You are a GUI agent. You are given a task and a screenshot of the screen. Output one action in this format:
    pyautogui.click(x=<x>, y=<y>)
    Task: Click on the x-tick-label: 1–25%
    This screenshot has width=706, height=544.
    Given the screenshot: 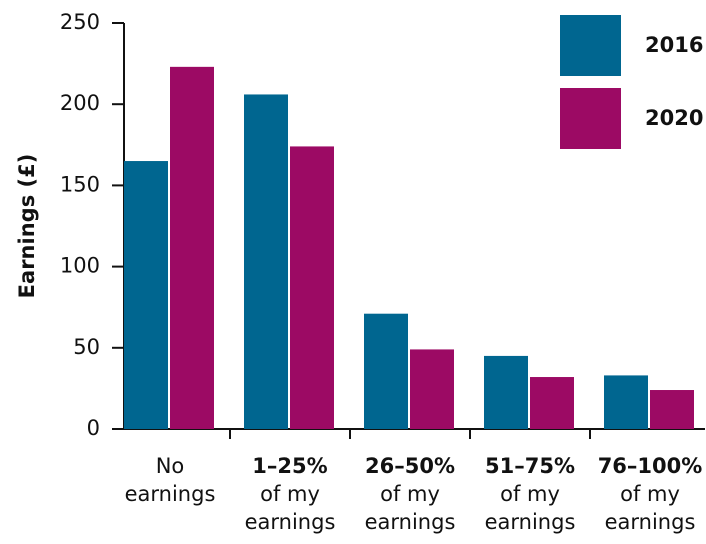 What is the action you would take?
    pyautogui.click(x=289, y=466)
    